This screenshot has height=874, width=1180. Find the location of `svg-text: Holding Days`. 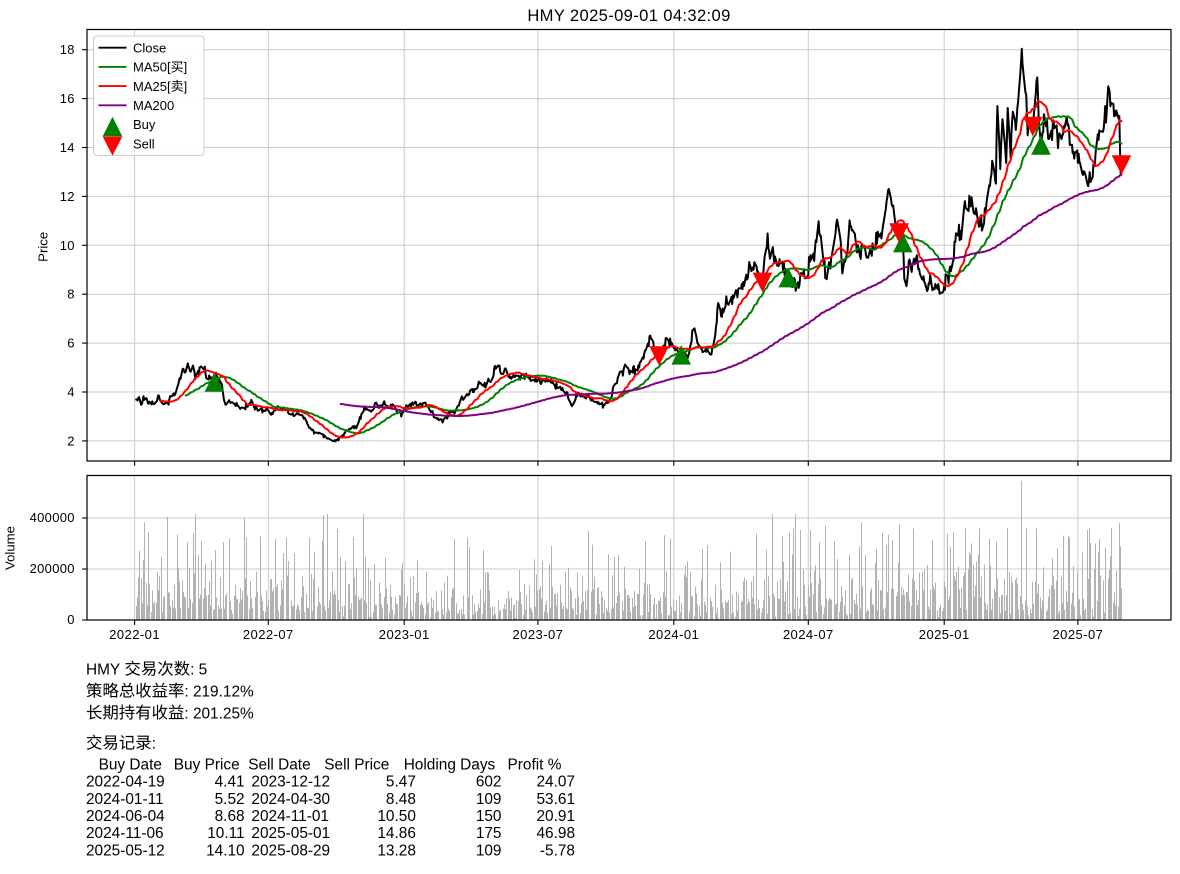

svg-text: Holding Days is located at coordinates (450, 764).